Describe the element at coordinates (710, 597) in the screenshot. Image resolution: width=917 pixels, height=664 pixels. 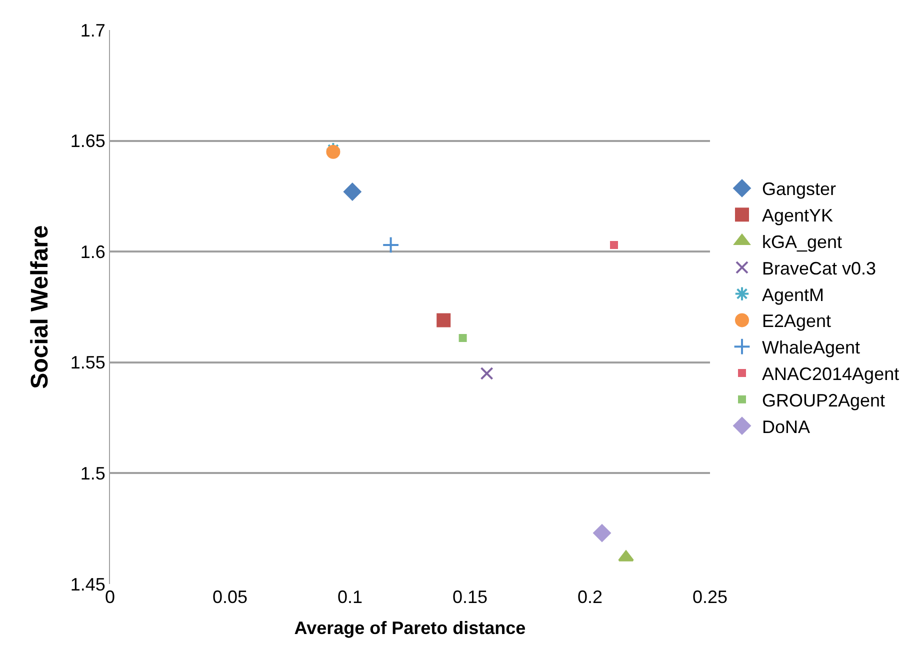
I see `x-tick-label: 0.25` at that location.